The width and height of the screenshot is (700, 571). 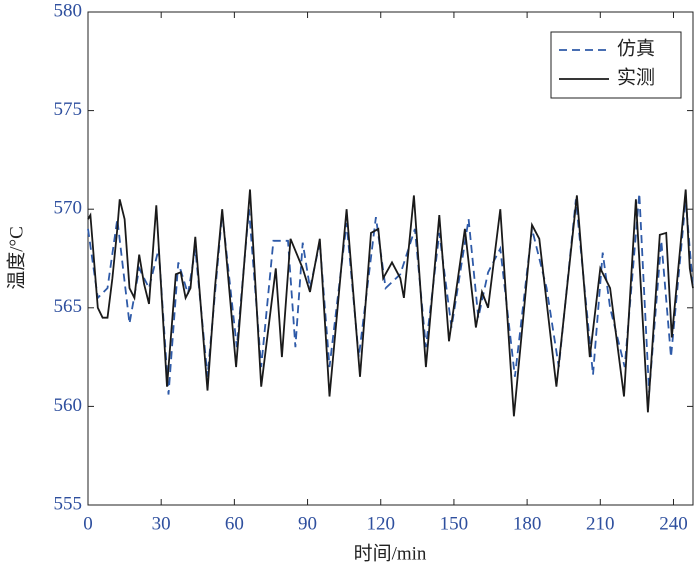 What do you see at coordinates (16, 258) in the screenshot?
I see `y-axis-label: 温度/°C` at bounding box center [16, 258].